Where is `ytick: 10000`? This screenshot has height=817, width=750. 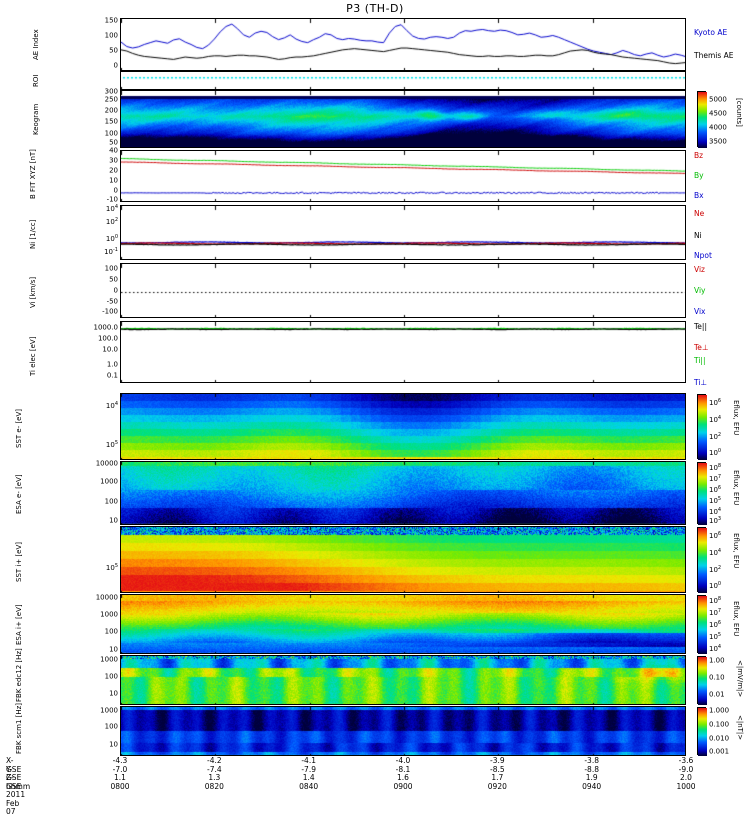 ytick: 10000 is located at coordinates (106, 463).